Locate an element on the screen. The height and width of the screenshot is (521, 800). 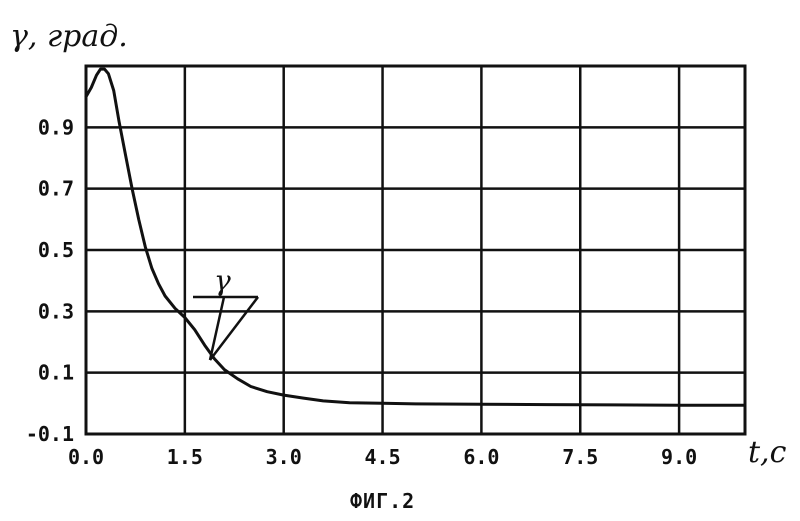
x-tick-label: 4.5 is located at coordinates (382, 457).